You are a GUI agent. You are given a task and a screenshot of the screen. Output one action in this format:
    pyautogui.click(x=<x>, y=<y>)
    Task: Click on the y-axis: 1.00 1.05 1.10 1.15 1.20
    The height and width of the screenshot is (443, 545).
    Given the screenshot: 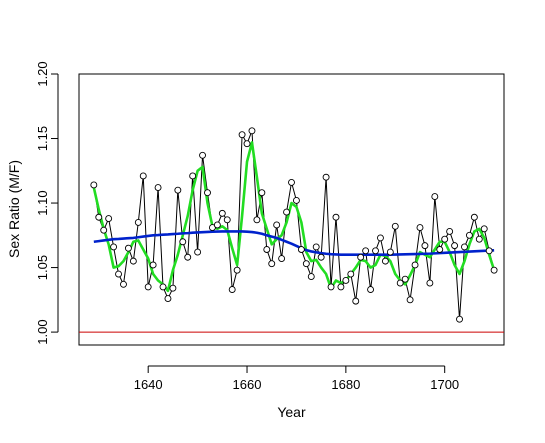 What is the action you would take?
    pyautogui.click(x=47, y=203)
    